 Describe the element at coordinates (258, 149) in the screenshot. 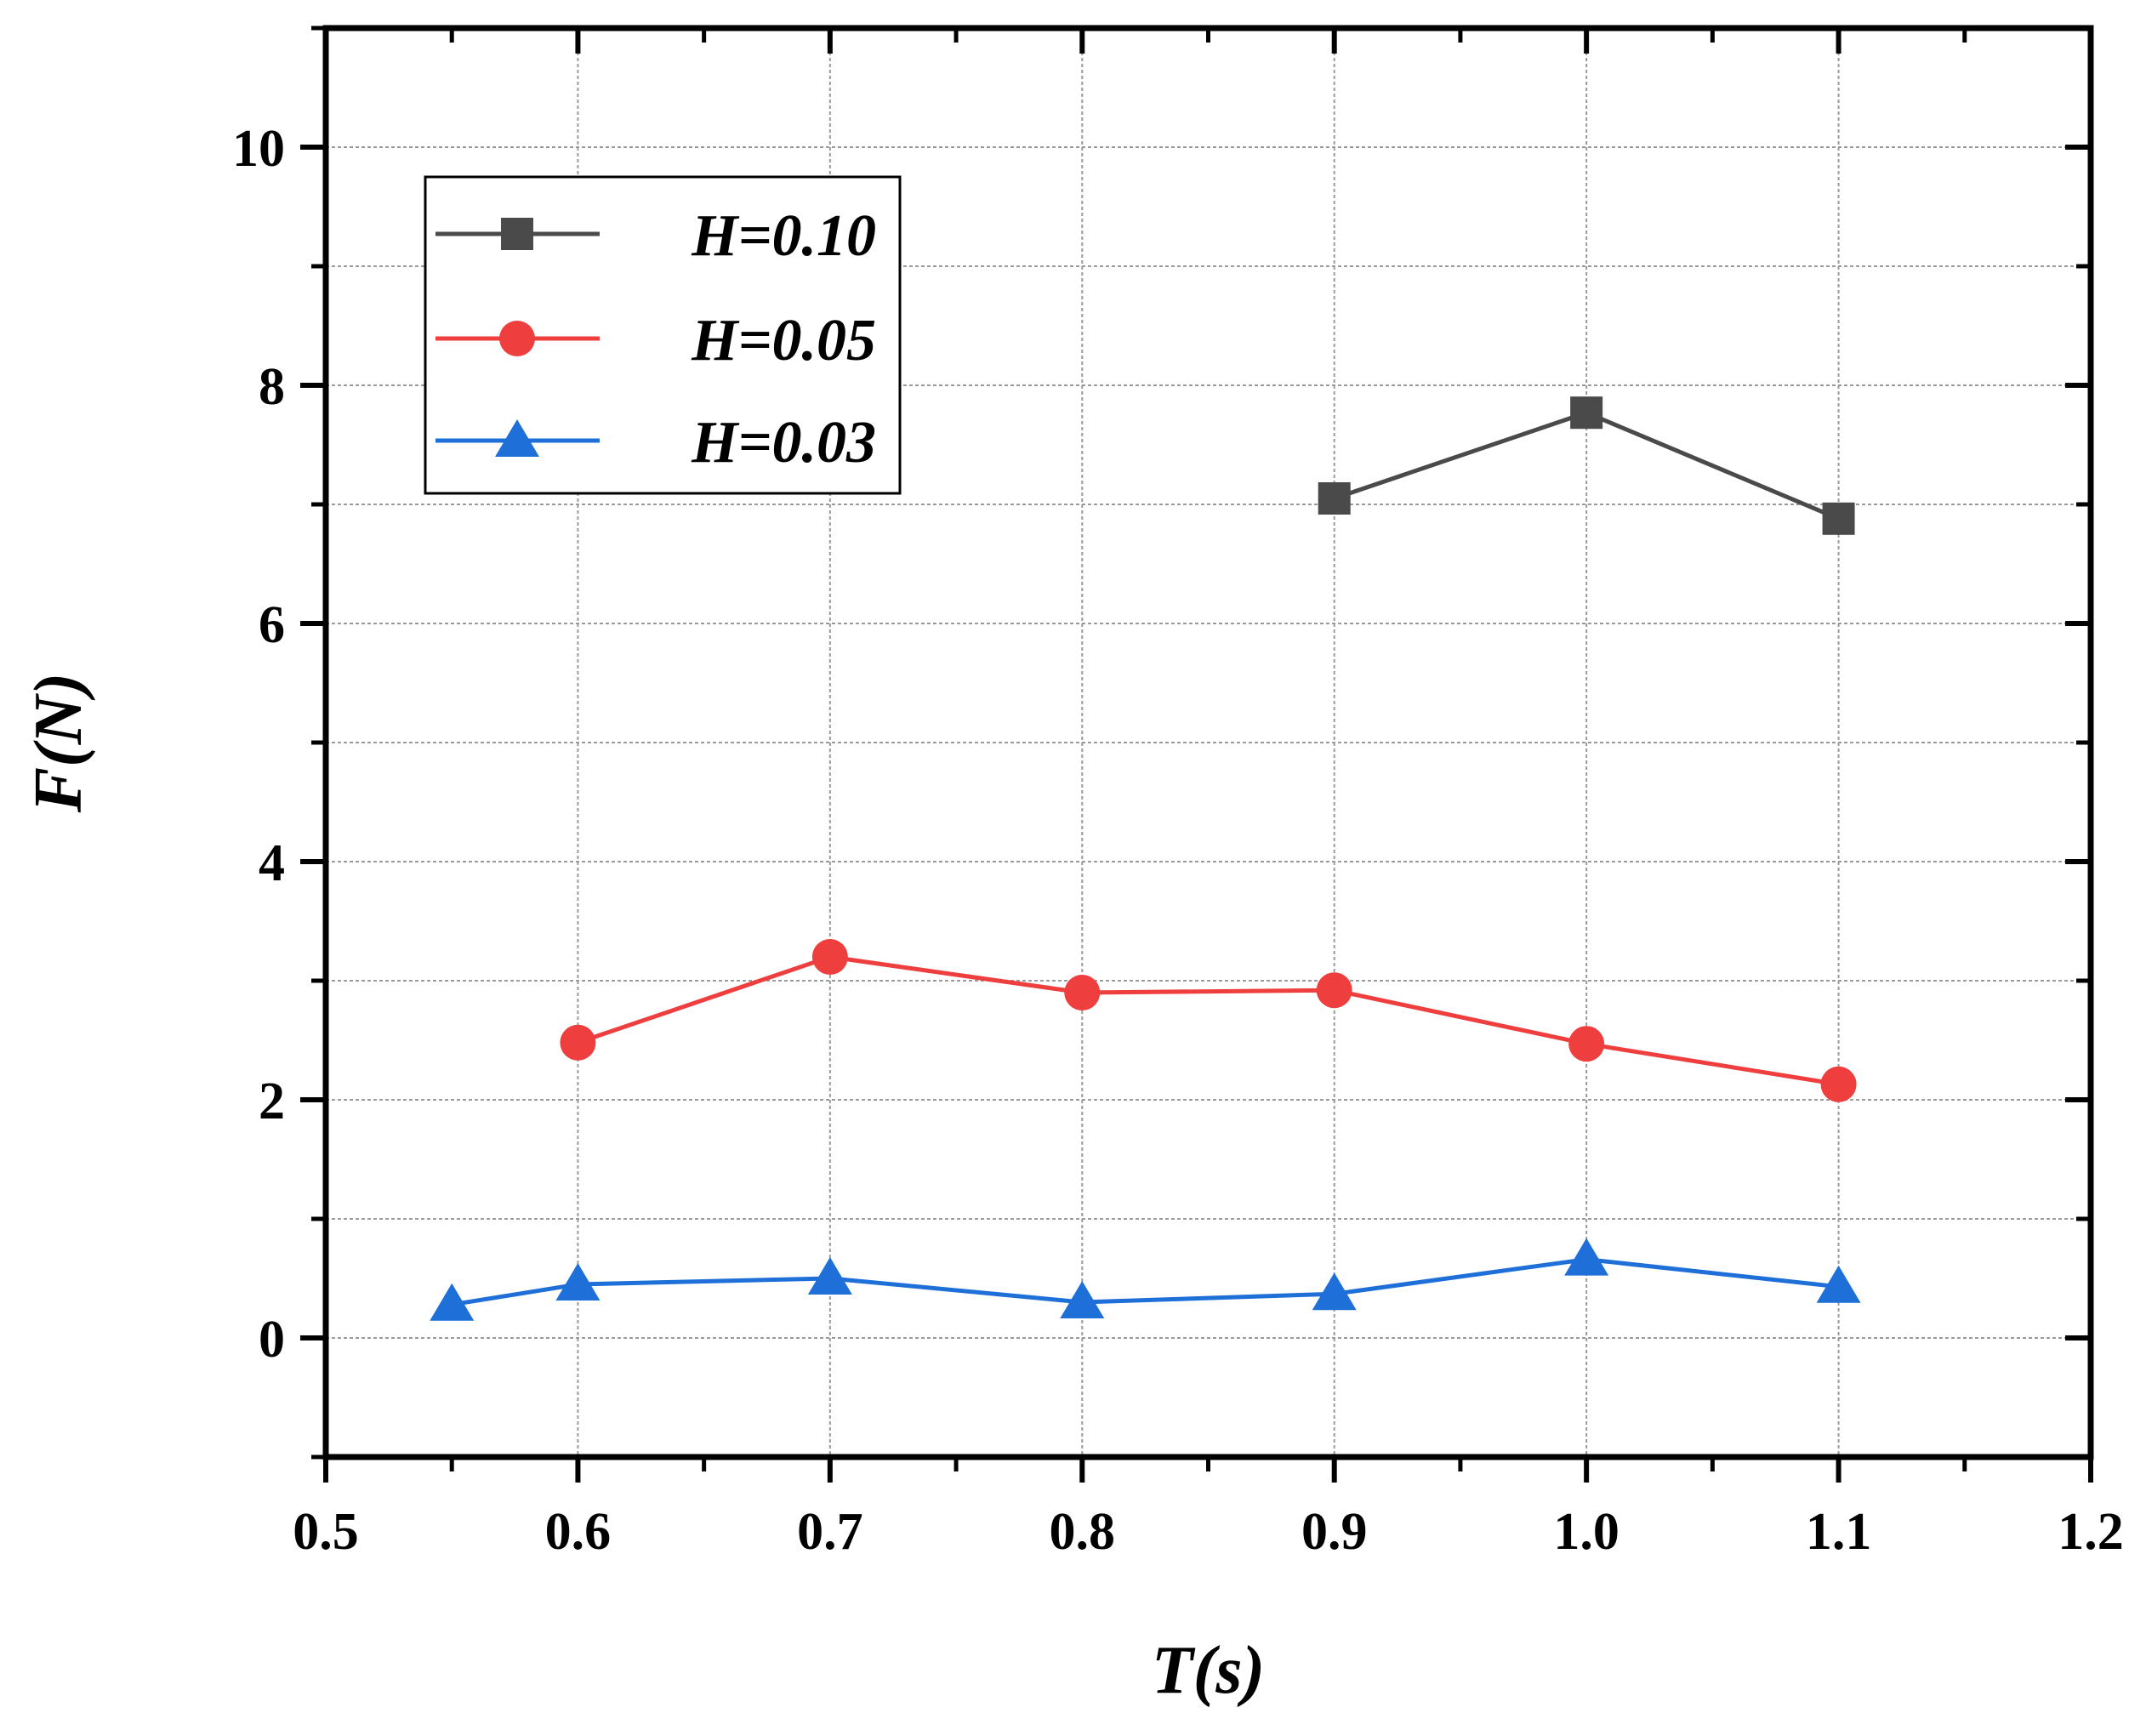

I see `y-tick-label: 10` at that location.